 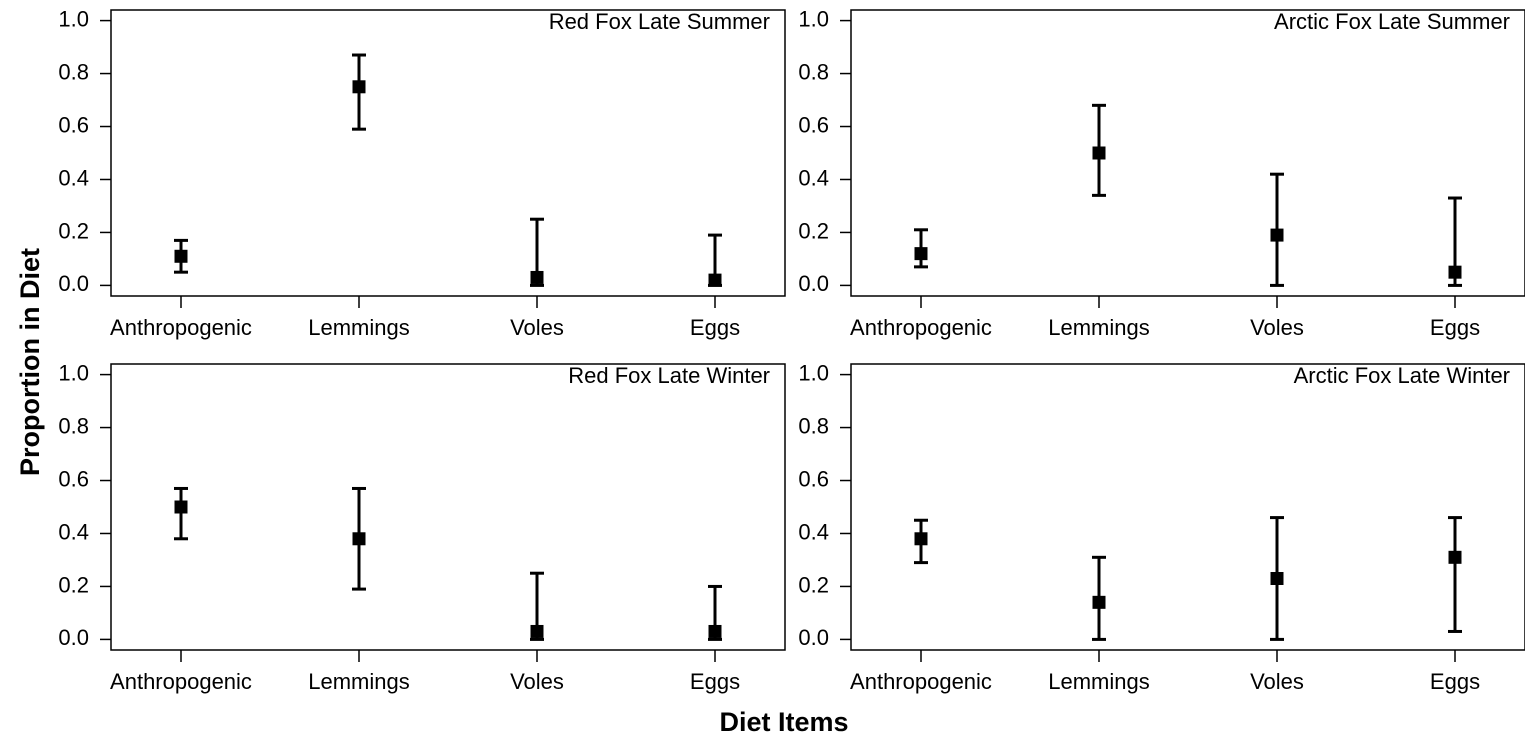 What do you see at coordinates (659, 21) in the screenshot?
I see `panel-title: Red Fox Late Summer` at bounding box center [659, 21].